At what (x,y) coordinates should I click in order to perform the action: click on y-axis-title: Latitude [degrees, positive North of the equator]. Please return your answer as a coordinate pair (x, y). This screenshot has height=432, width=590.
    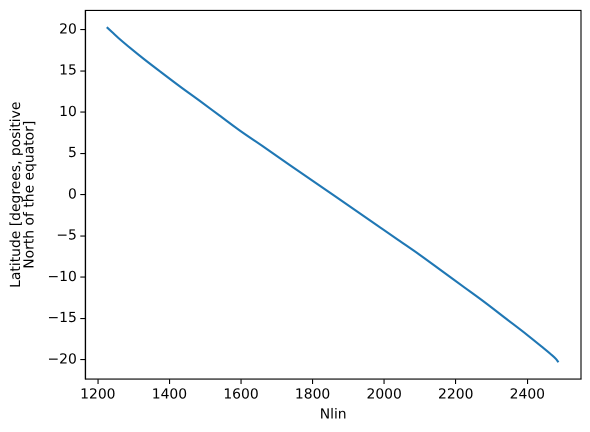
    Looking at the image, I should click on (23, 195).